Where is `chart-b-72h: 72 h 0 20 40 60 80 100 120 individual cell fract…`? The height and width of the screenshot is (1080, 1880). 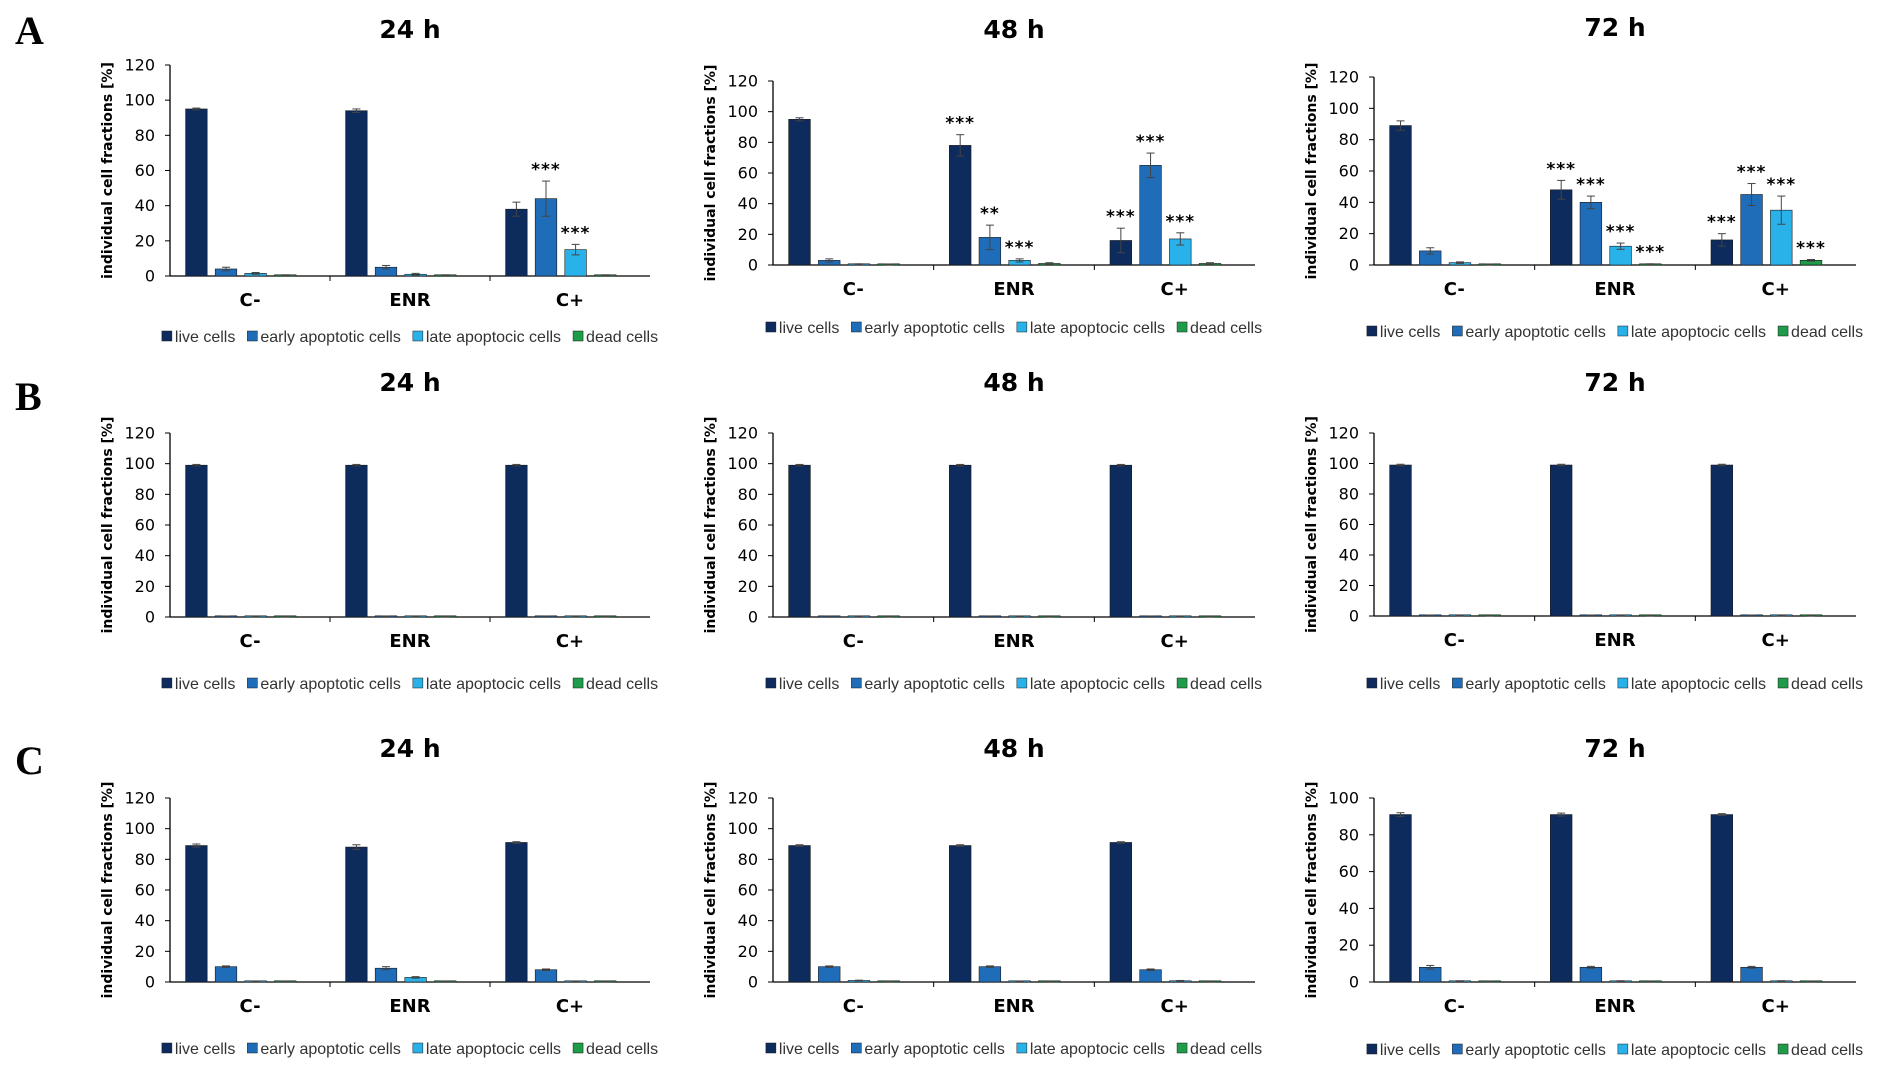 chart-b-72h: 72 h 0 20 40 60 80 100 120 individual cell fract… is located at coordinates (1583, 530).